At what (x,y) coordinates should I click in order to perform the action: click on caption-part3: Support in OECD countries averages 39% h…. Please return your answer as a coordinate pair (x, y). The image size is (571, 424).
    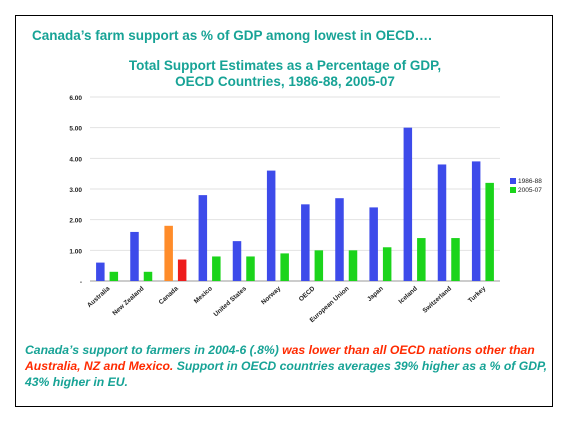
    Looking at the image, I should click on (286, 374).